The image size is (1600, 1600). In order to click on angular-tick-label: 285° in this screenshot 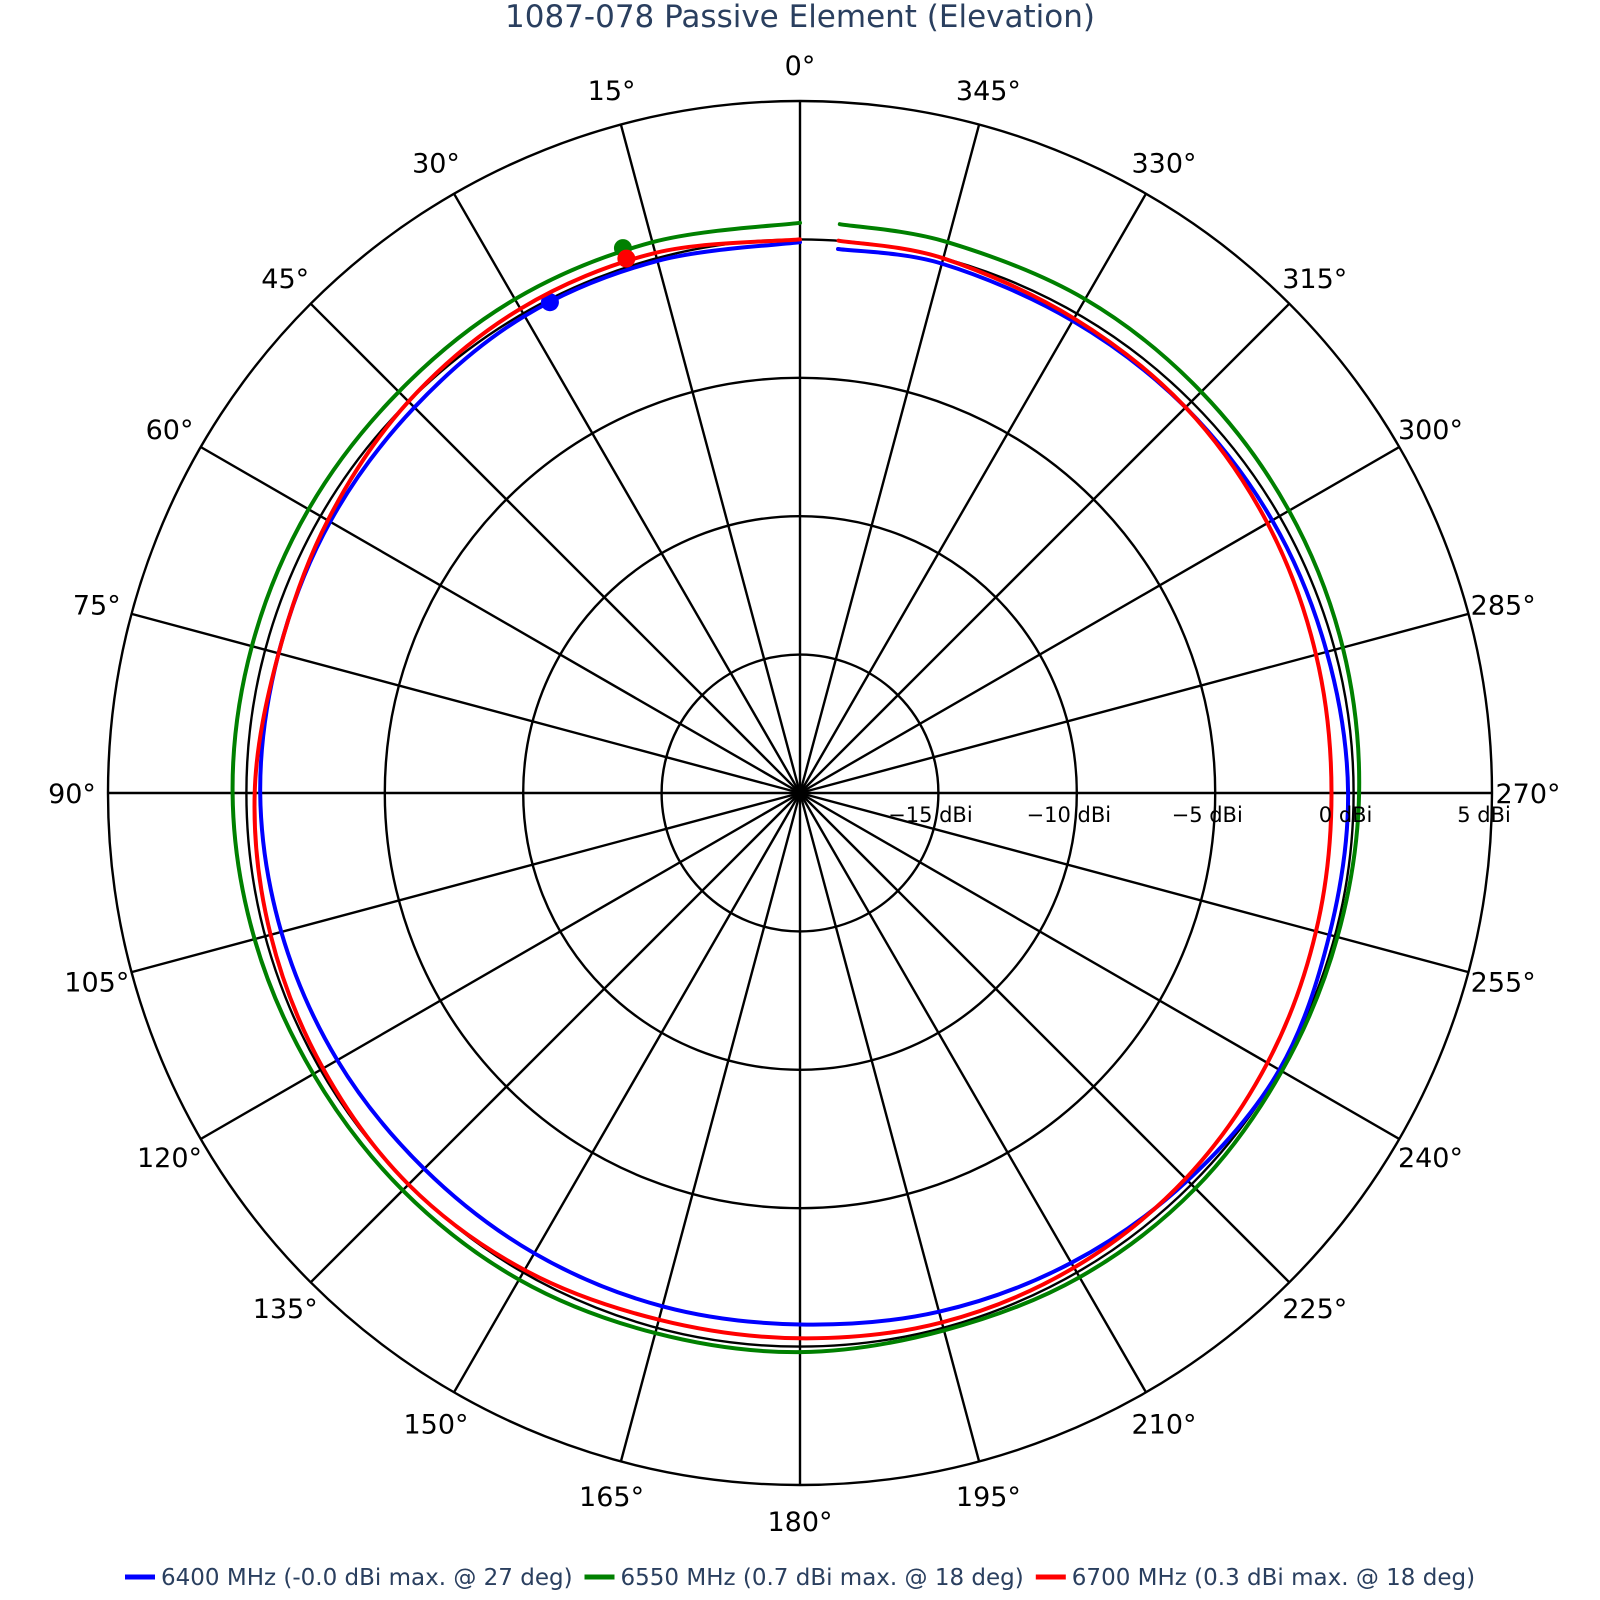, I will do `click(1503, 606)`.